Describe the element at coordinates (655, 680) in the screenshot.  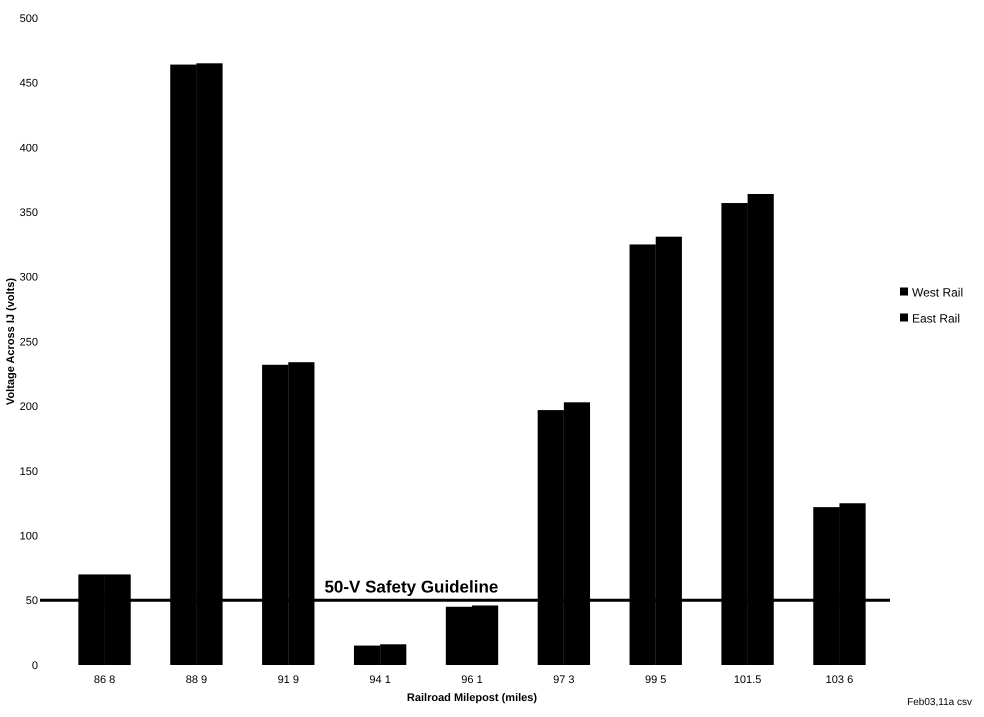
I see `x-tick-label: 99 5` at that location.